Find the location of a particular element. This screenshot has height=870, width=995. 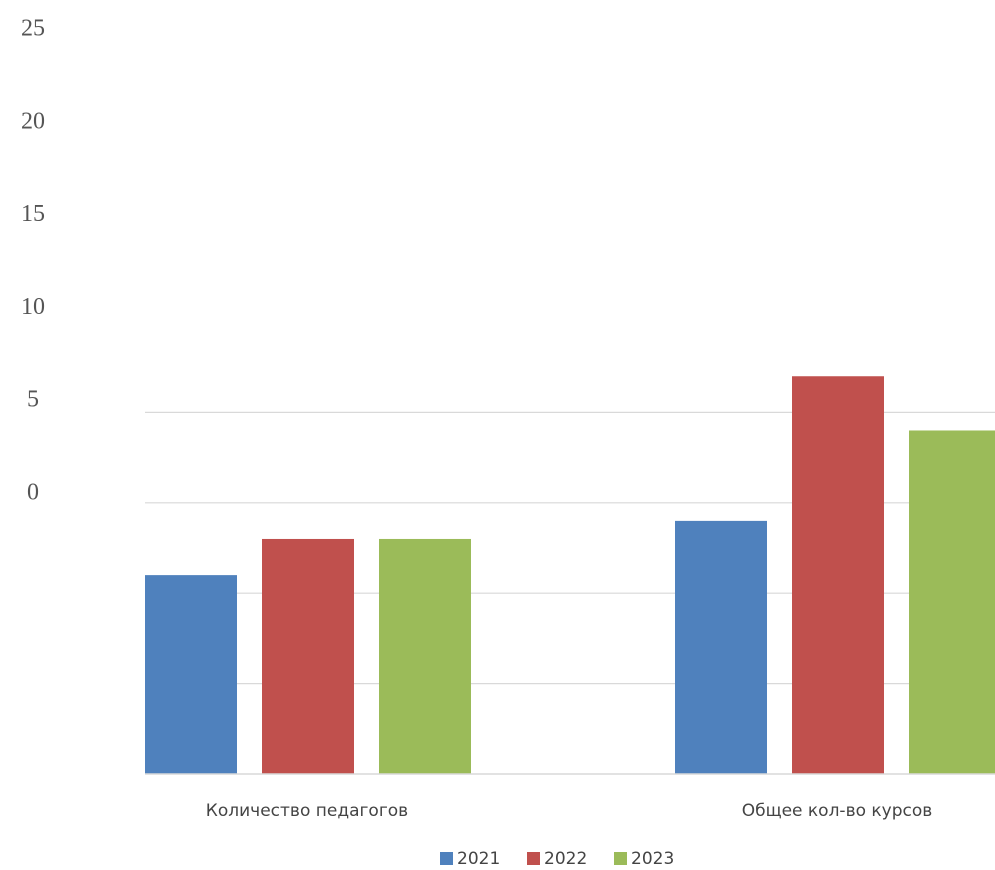

y-tick-label: 20 is located at coordinates (33, 121).